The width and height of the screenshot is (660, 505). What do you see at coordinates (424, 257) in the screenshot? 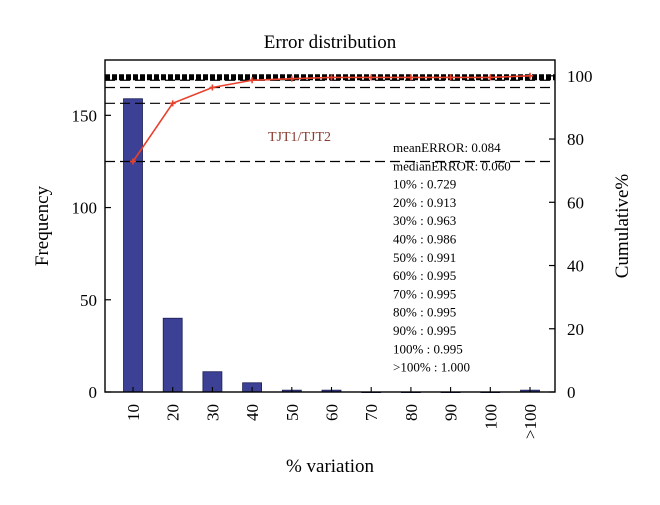
I see `annotation-6: 50% : 0.991` at bounding box center [424, 257].